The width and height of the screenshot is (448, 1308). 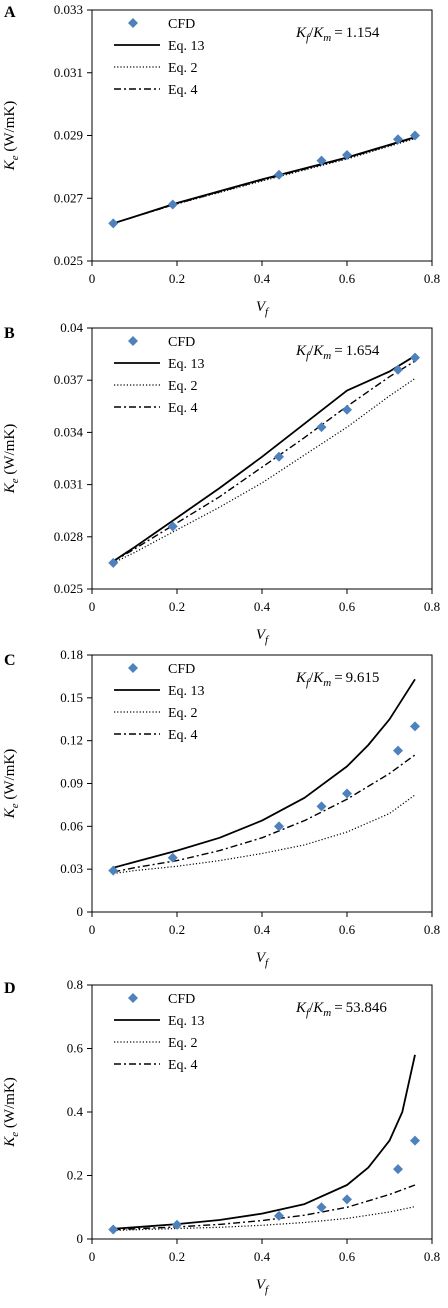 What do you see at coordinates (75, 1111) in the screenshot?
I see `y-tick-label: 0.4` at bounding box center [75, 1111].